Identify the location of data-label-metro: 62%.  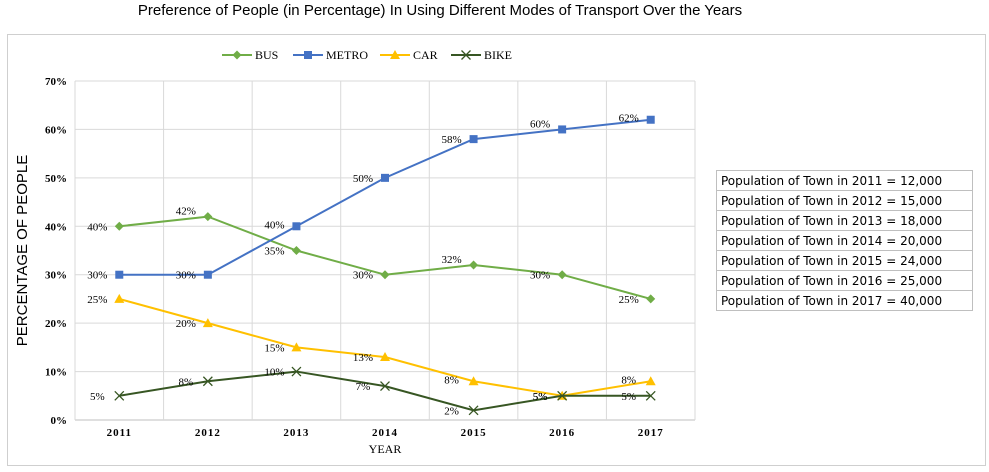
(629, 119).